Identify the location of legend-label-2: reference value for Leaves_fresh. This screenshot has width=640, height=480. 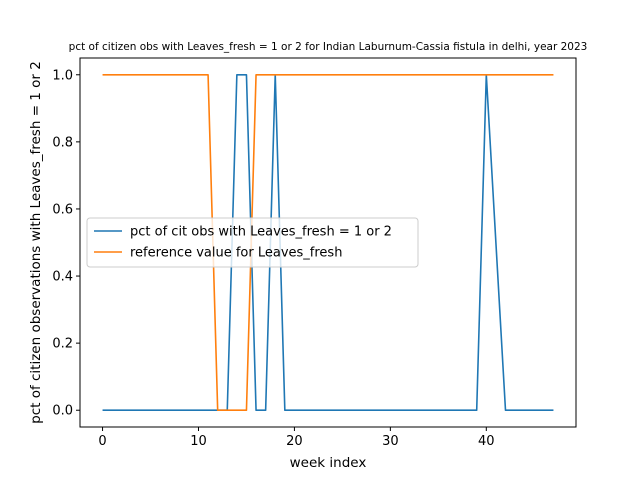
(236, 253).